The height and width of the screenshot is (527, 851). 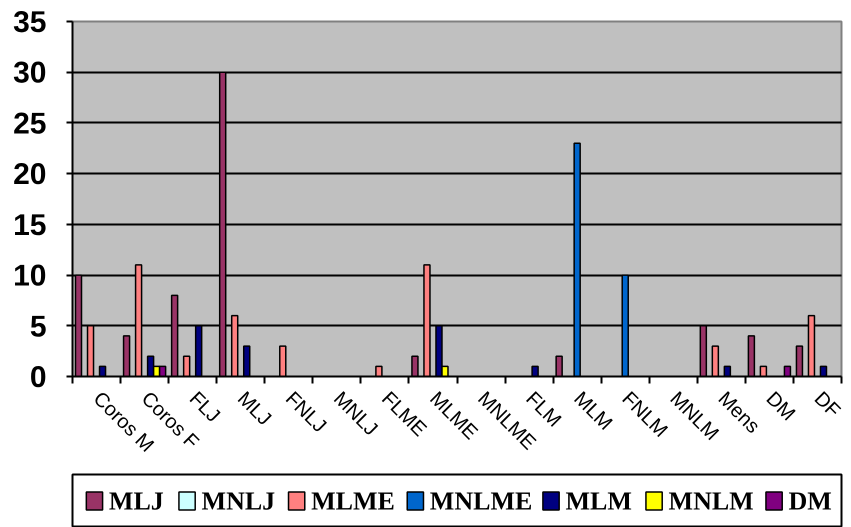 What do you see at coordinates (204, 407) in the screenshot?
I see `x-tick-label: FLJ` at bounding box center [204, 407].